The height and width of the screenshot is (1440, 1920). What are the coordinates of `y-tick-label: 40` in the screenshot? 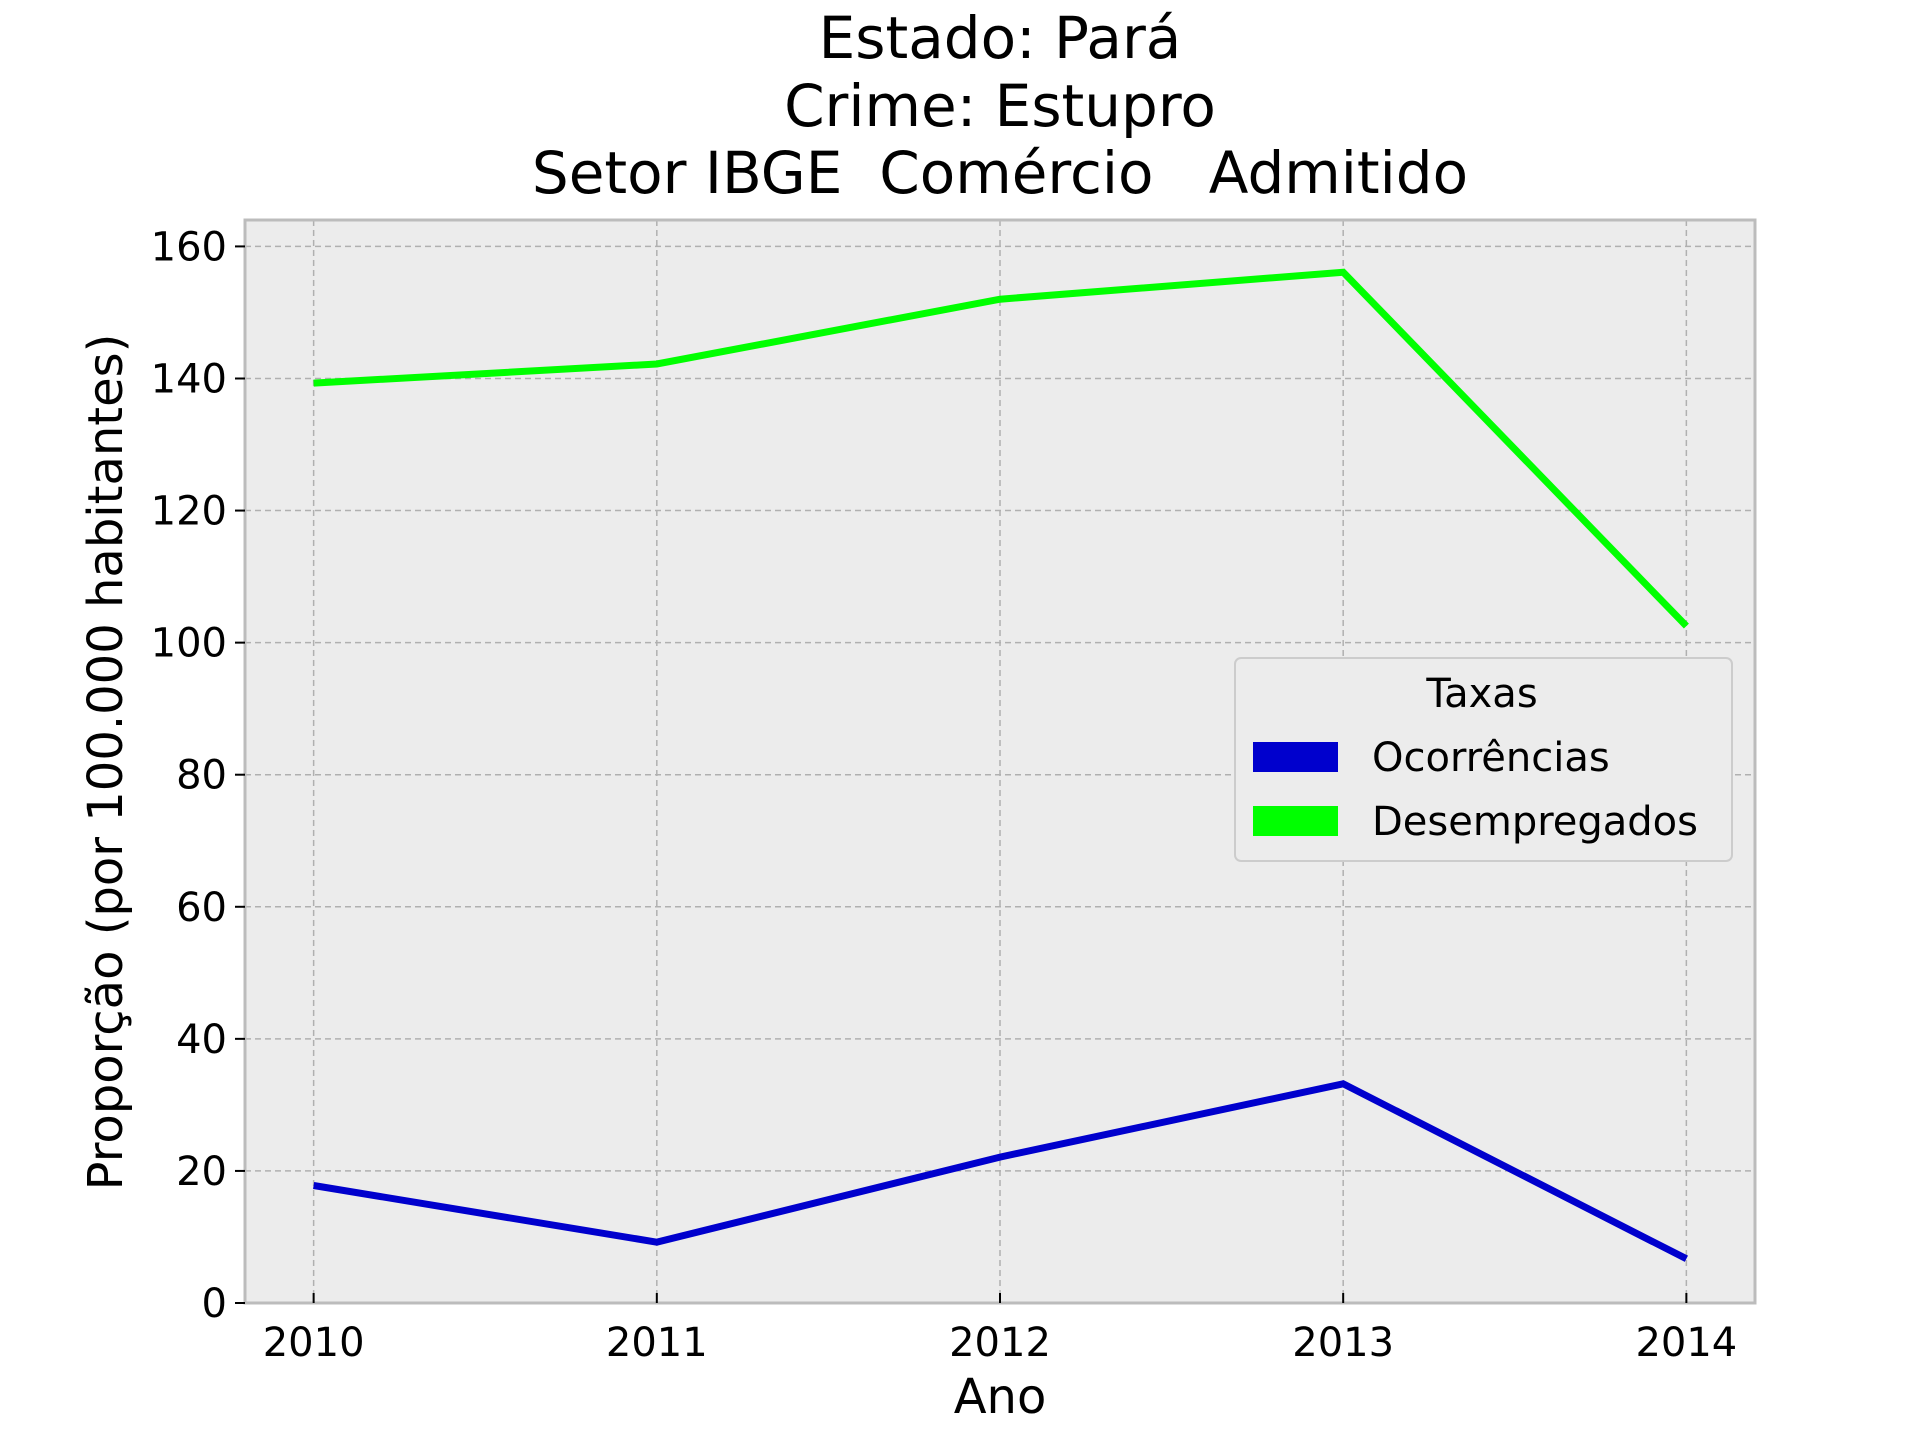 It's located at (201, 1040).